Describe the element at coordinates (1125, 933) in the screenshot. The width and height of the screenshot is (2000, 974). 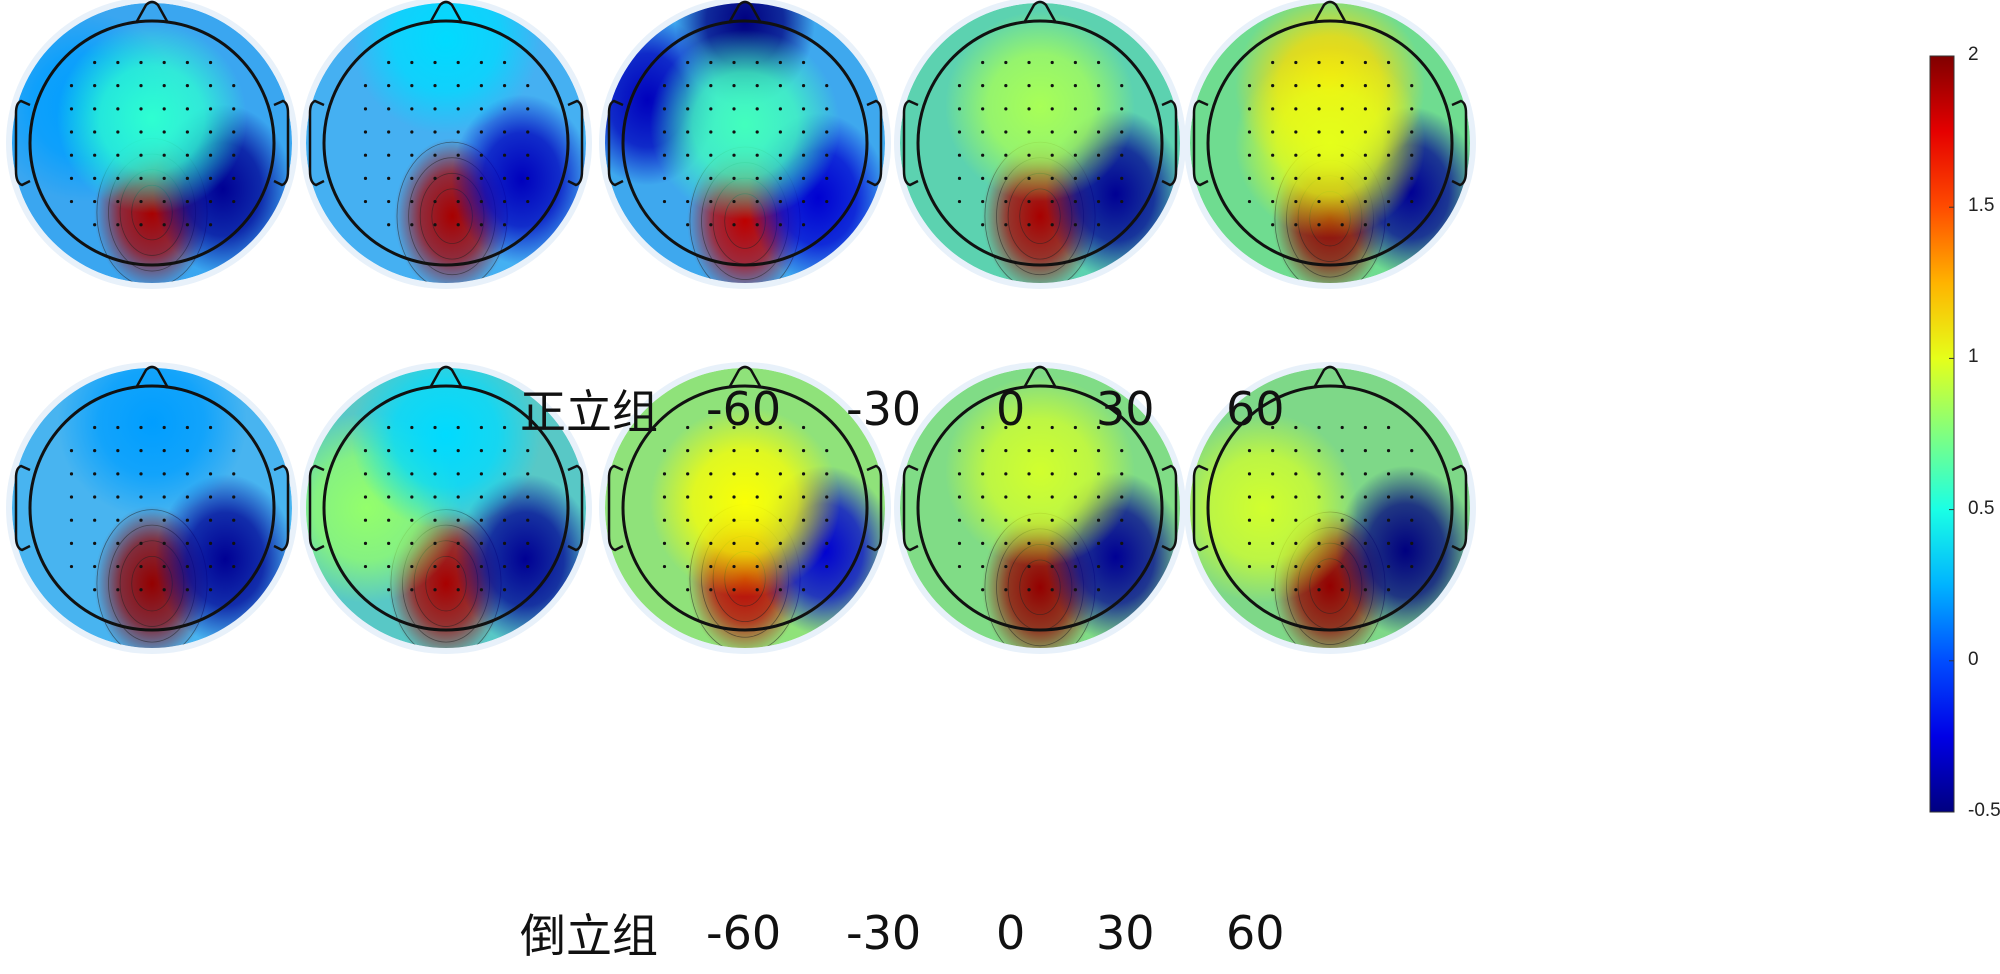
I see `condition-label: 30` at that location.